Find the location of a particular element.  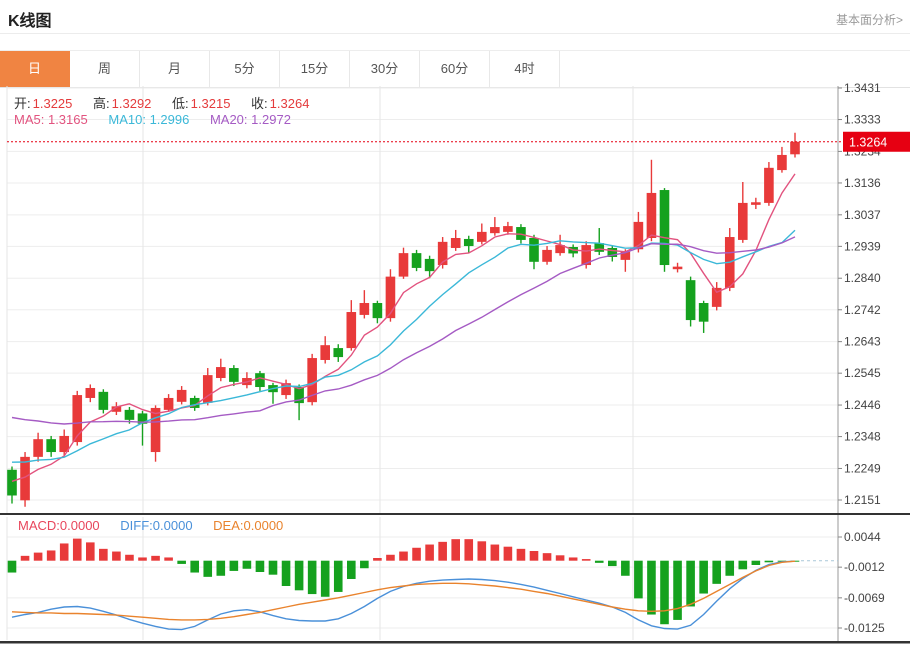

axis-label: 1.2643 is located at coordinates (862, 342).